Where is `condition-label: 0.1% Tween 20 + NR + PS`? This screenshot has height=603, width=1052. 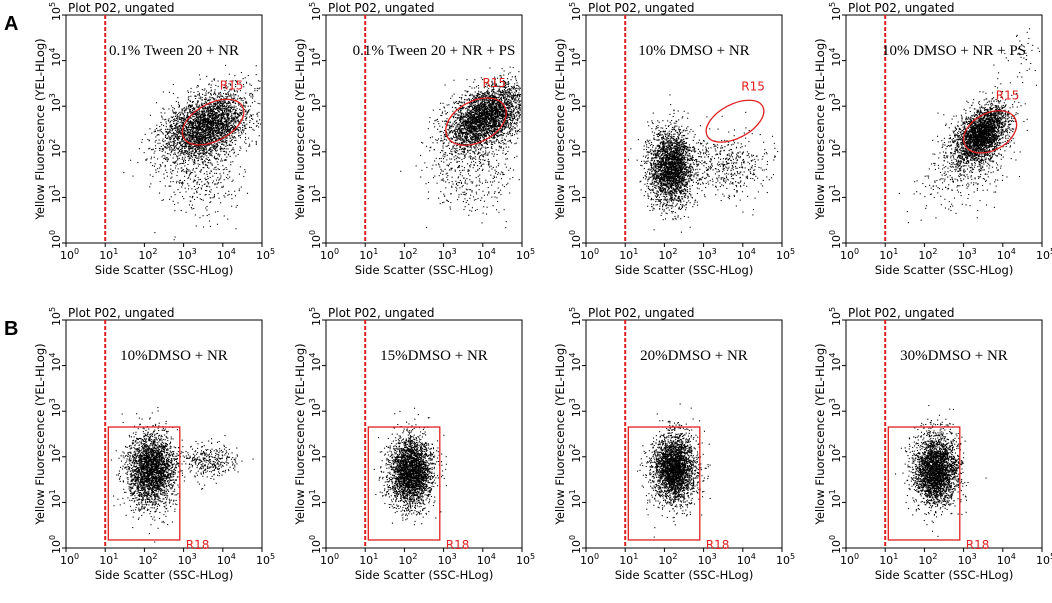
condition-label: 0.1% Tween 20 + NR + PS is located at coordinates (434, 51).